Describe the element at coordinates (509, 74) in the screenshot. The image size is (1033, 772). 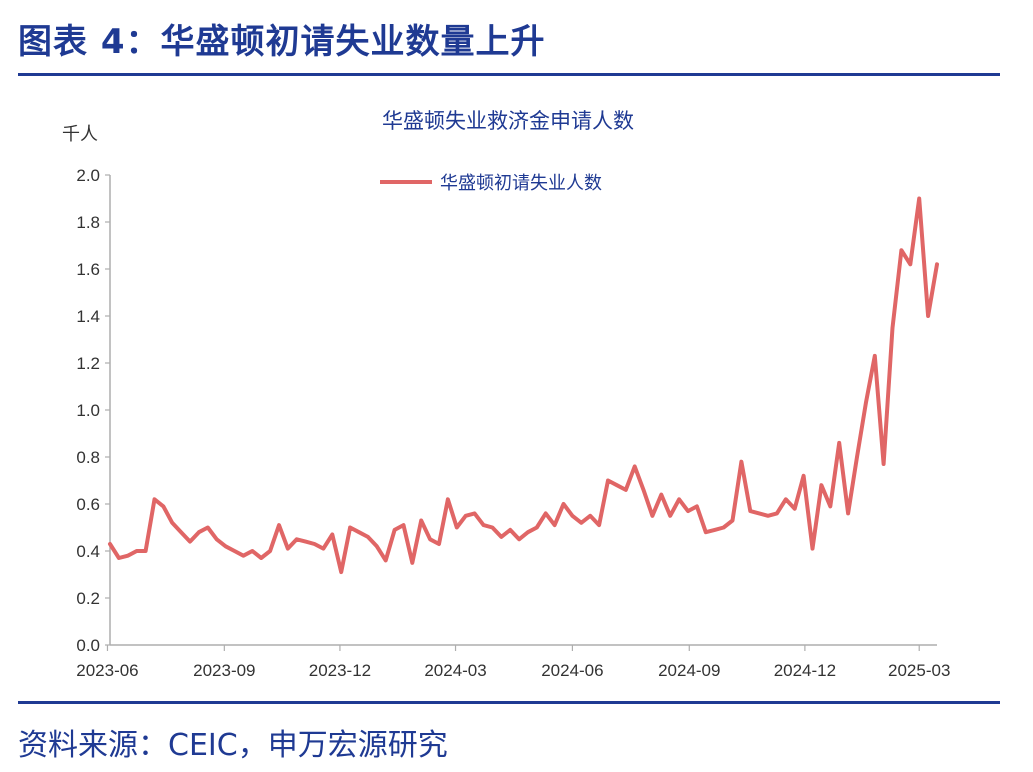
I see `title-divider` at that location.